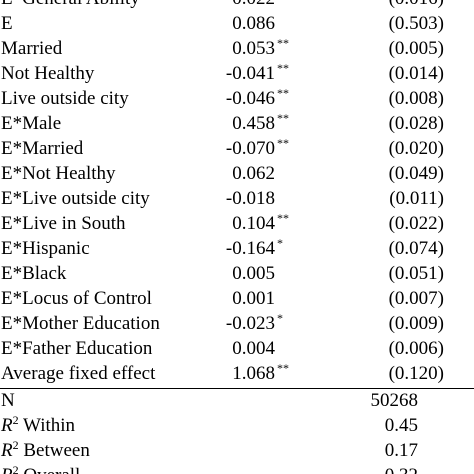 The width and height of the screenshot is (474, 474). I want to click on standard-error: (0.008), so click(416, 98).